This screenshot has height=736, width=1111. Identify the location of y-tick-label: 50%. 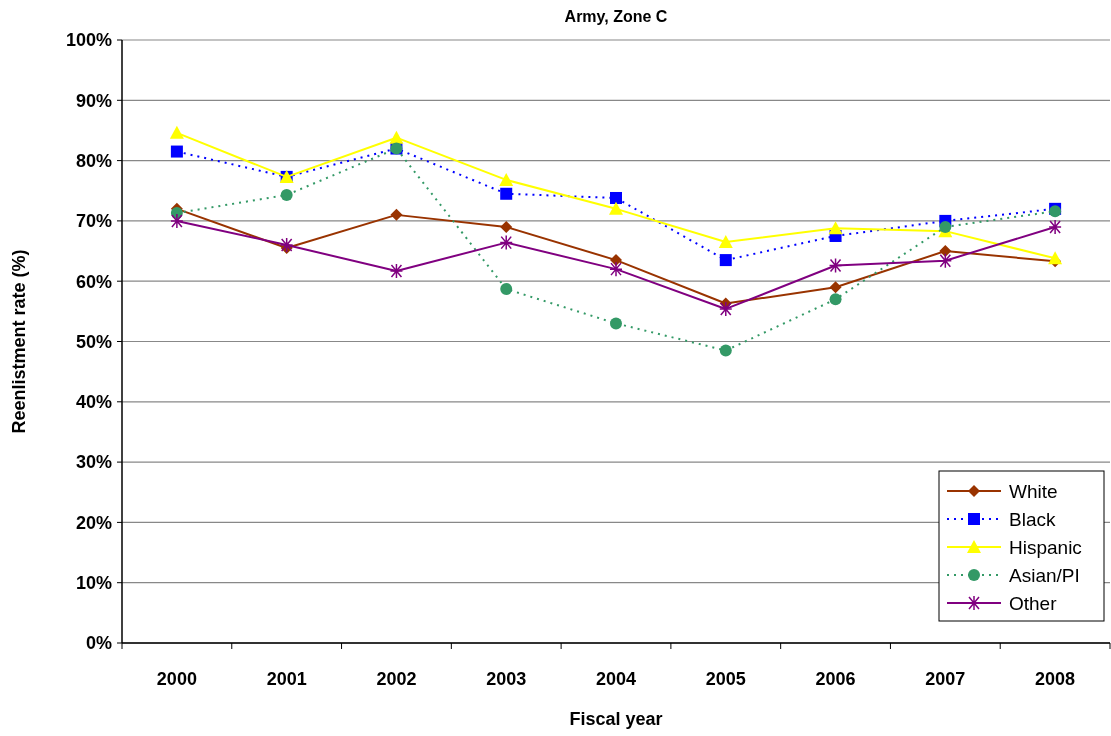
(93, 341).